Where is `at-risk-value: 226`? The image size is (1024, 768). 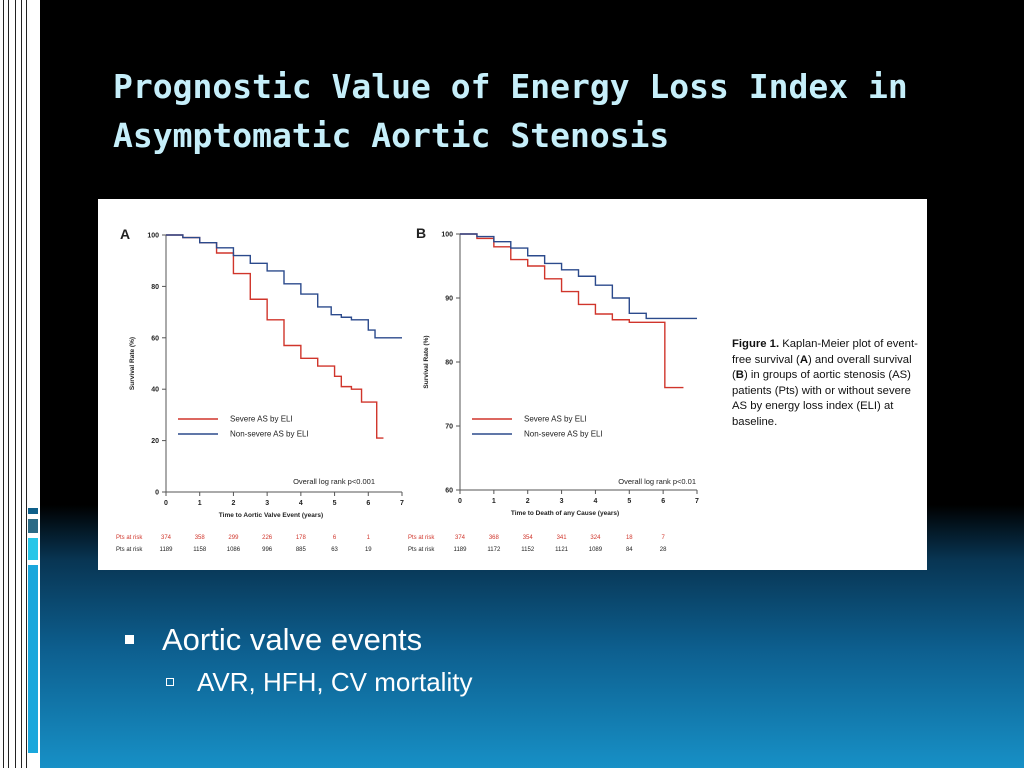
at-risk-value: 226 is located at coordinates (267, 538).